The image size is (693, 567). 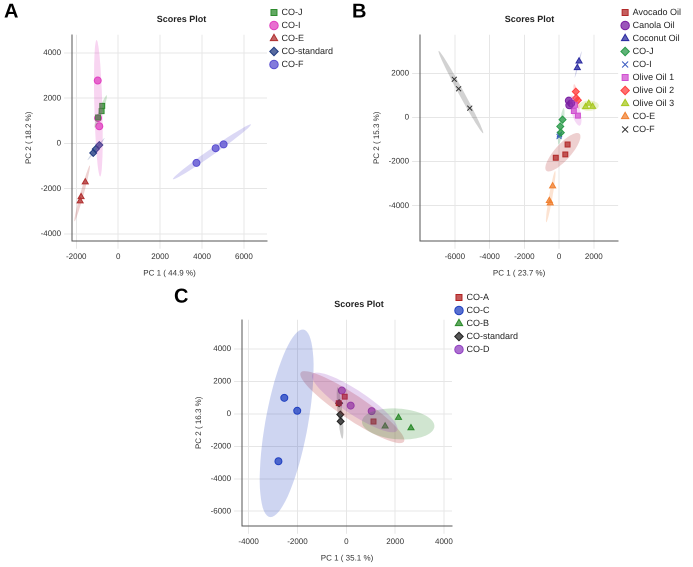 I want to click on text: A, so click(x=11, y=11).